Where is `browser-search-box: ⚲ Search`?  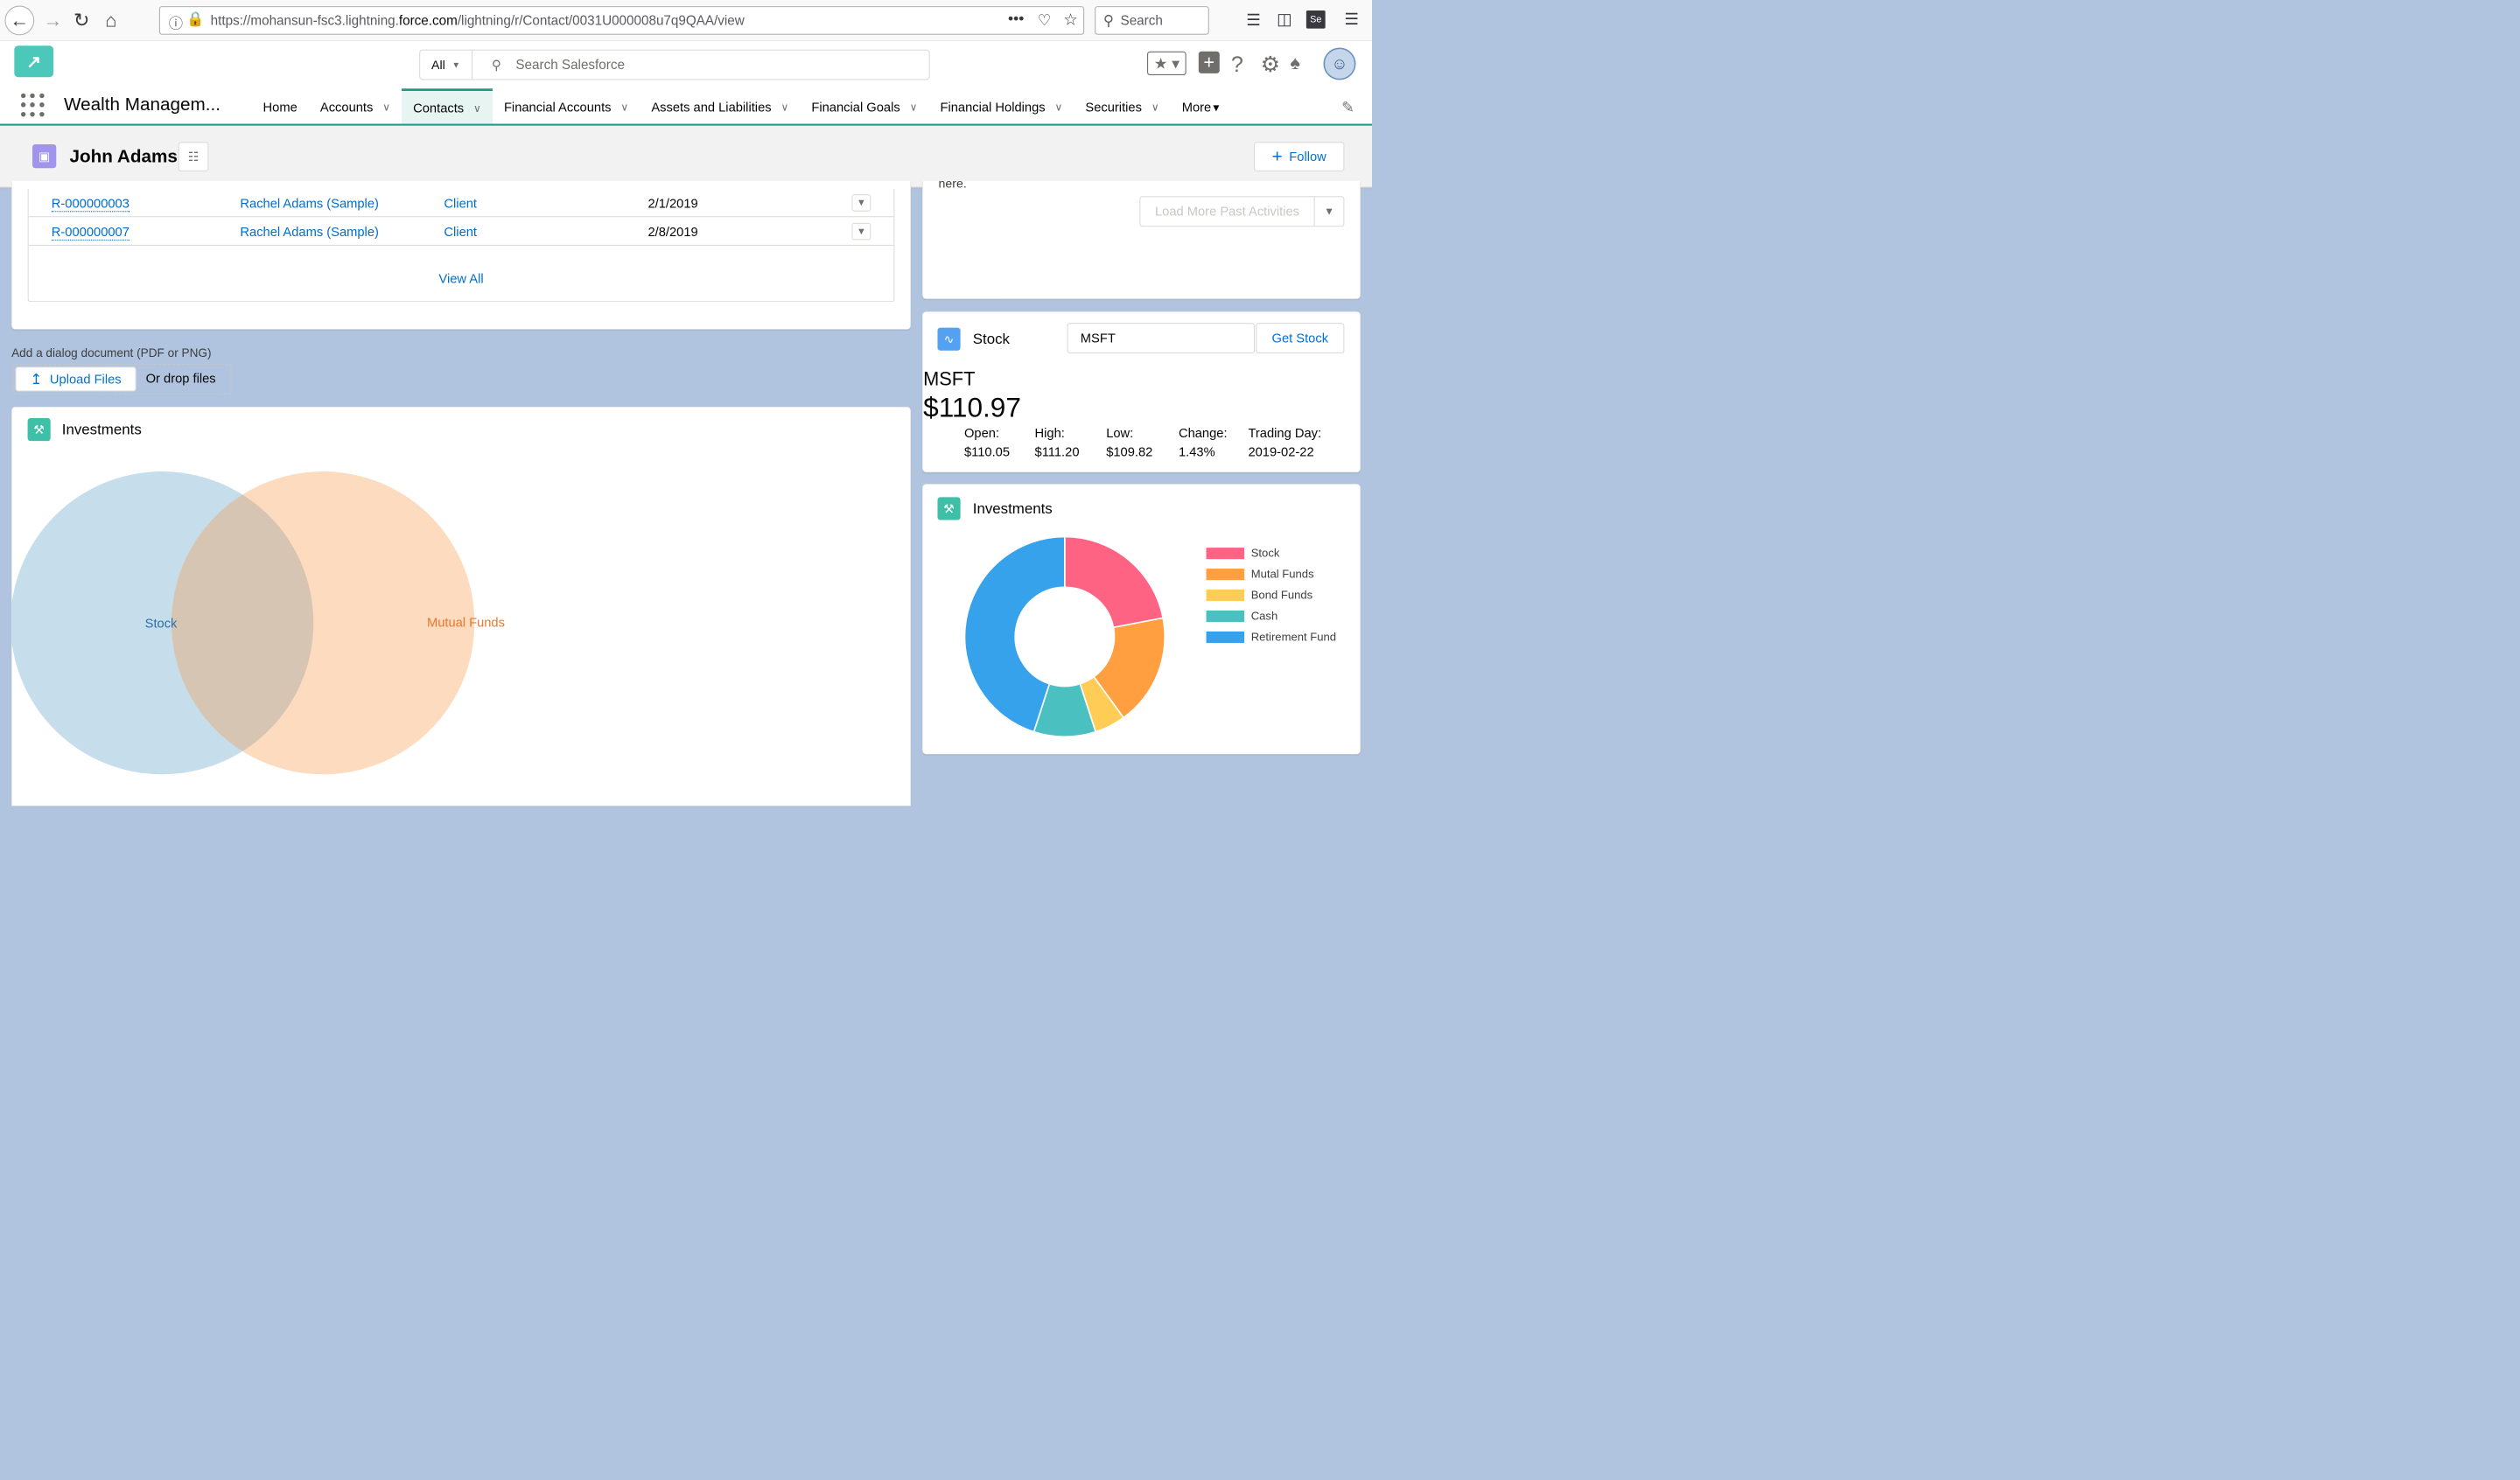
browser-search-box: ⚲ Search is located at coordinates (1152, 20).